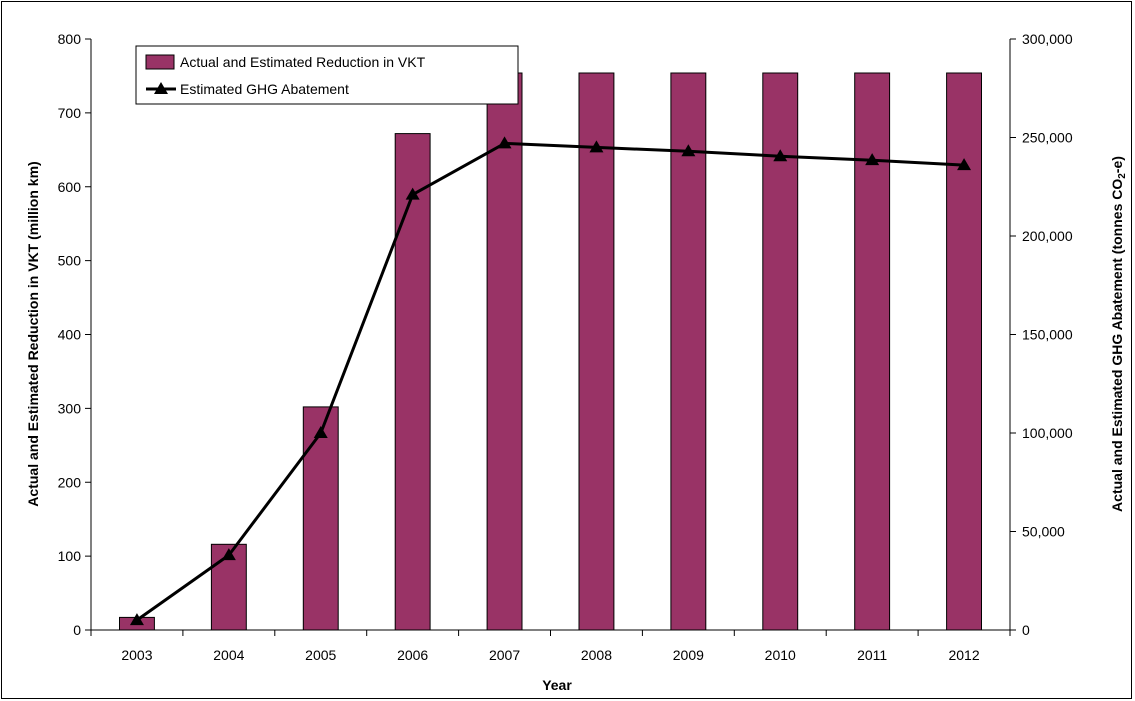 Image resolution: width=1135 pixels, height=701 pixels. I want to click on bar-2009, so click(688, 351).